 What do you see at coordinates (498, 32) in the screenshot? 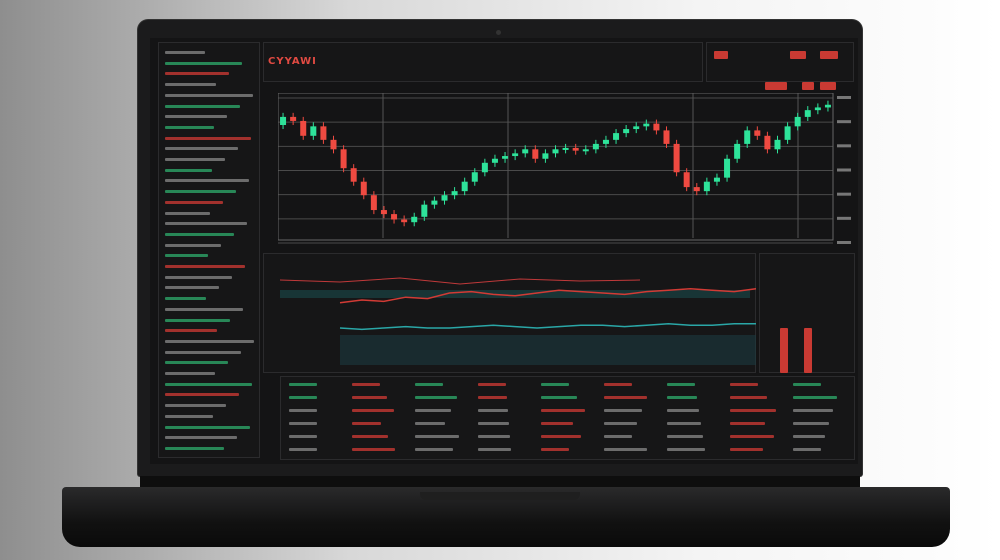
I see `webcam` at bounding box center [498, 32].